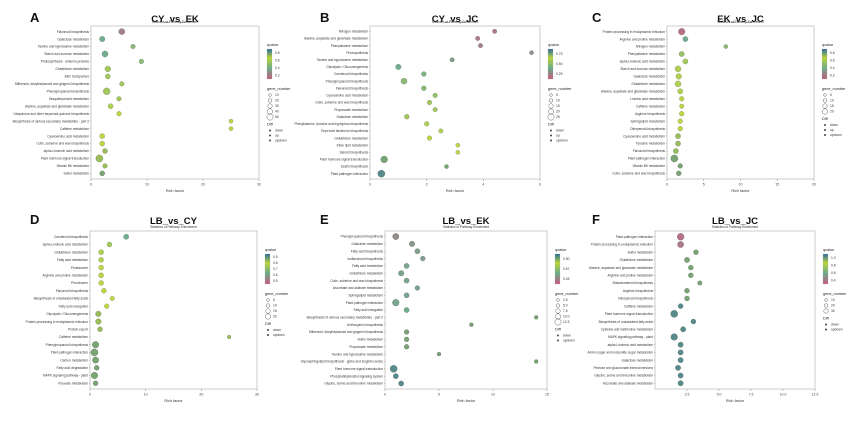 This screenshot has height=426, width=868. Describe the element at coordinates (347, 96) in the screenshot. I see `pathway-label: Cyanoamino acid metabolism` at that location.